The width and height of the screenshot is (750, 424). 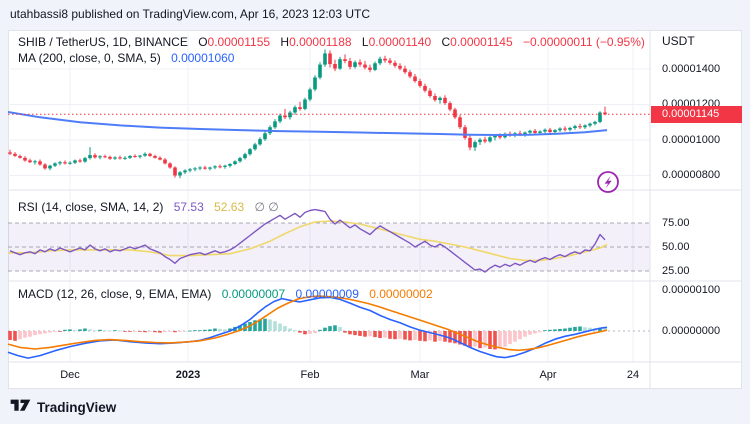 I want to click on open-value: 0.00001155, so click(x=239, y=42).